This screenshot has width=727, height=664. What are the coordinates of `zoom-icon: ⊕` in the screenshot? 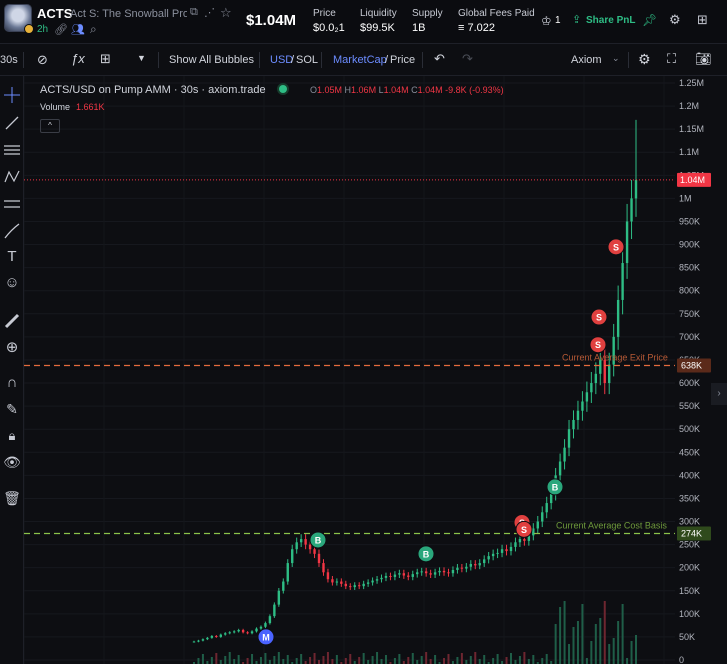 It's located at (12, 347).